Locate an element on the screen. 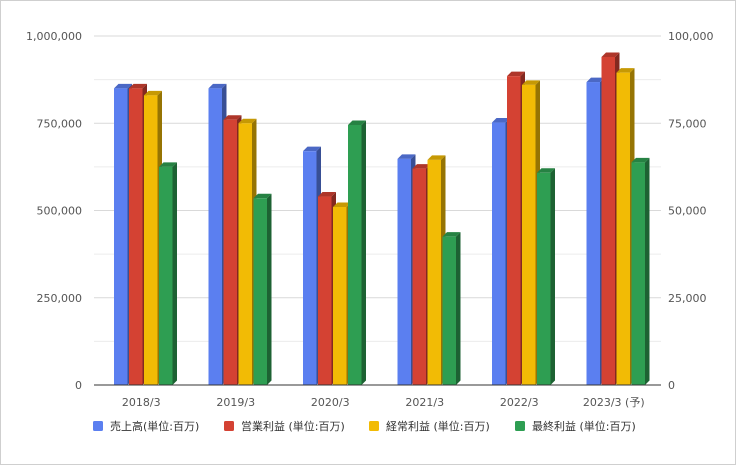 Image resolution: width=736 pixels, height=466 pixels. y-left-tick-label: 500,000 is located at coordinates (60, 211).